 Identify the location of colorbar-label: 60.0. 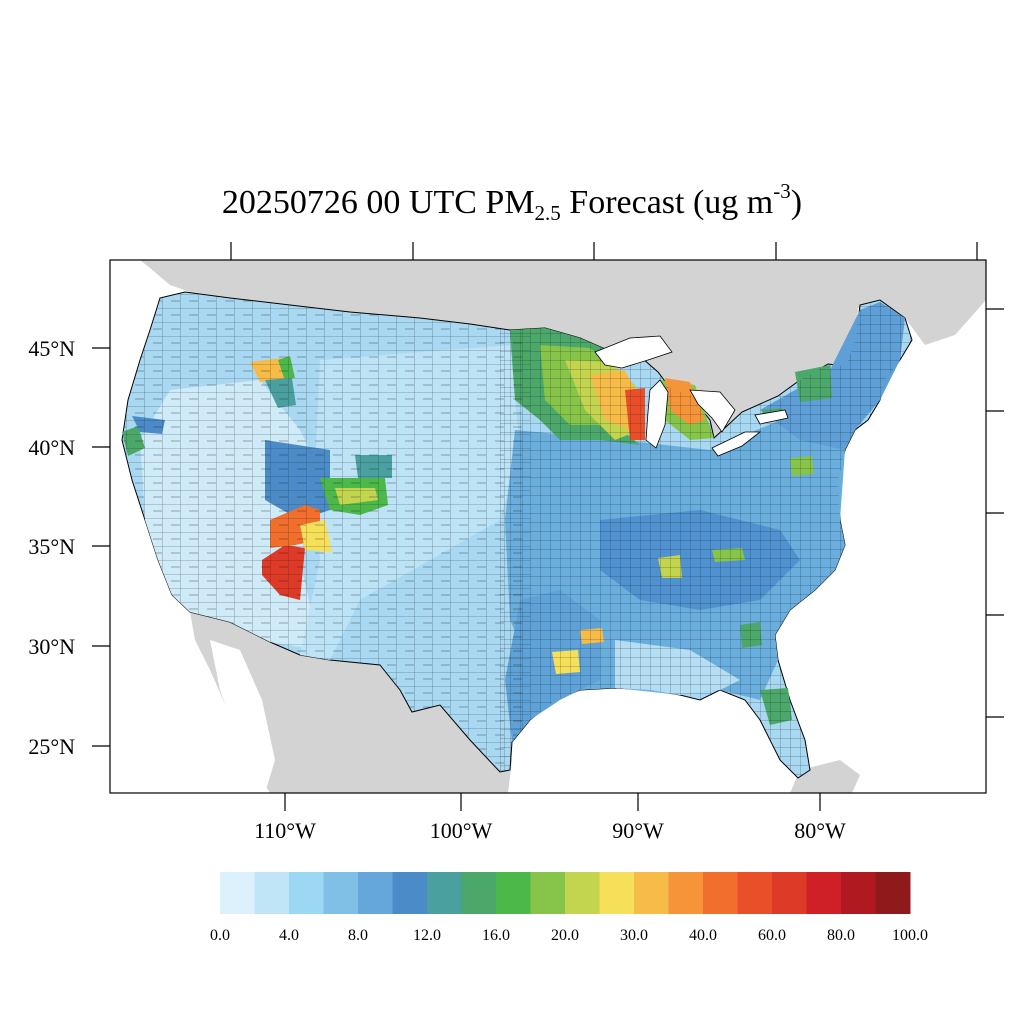
(772, 935).